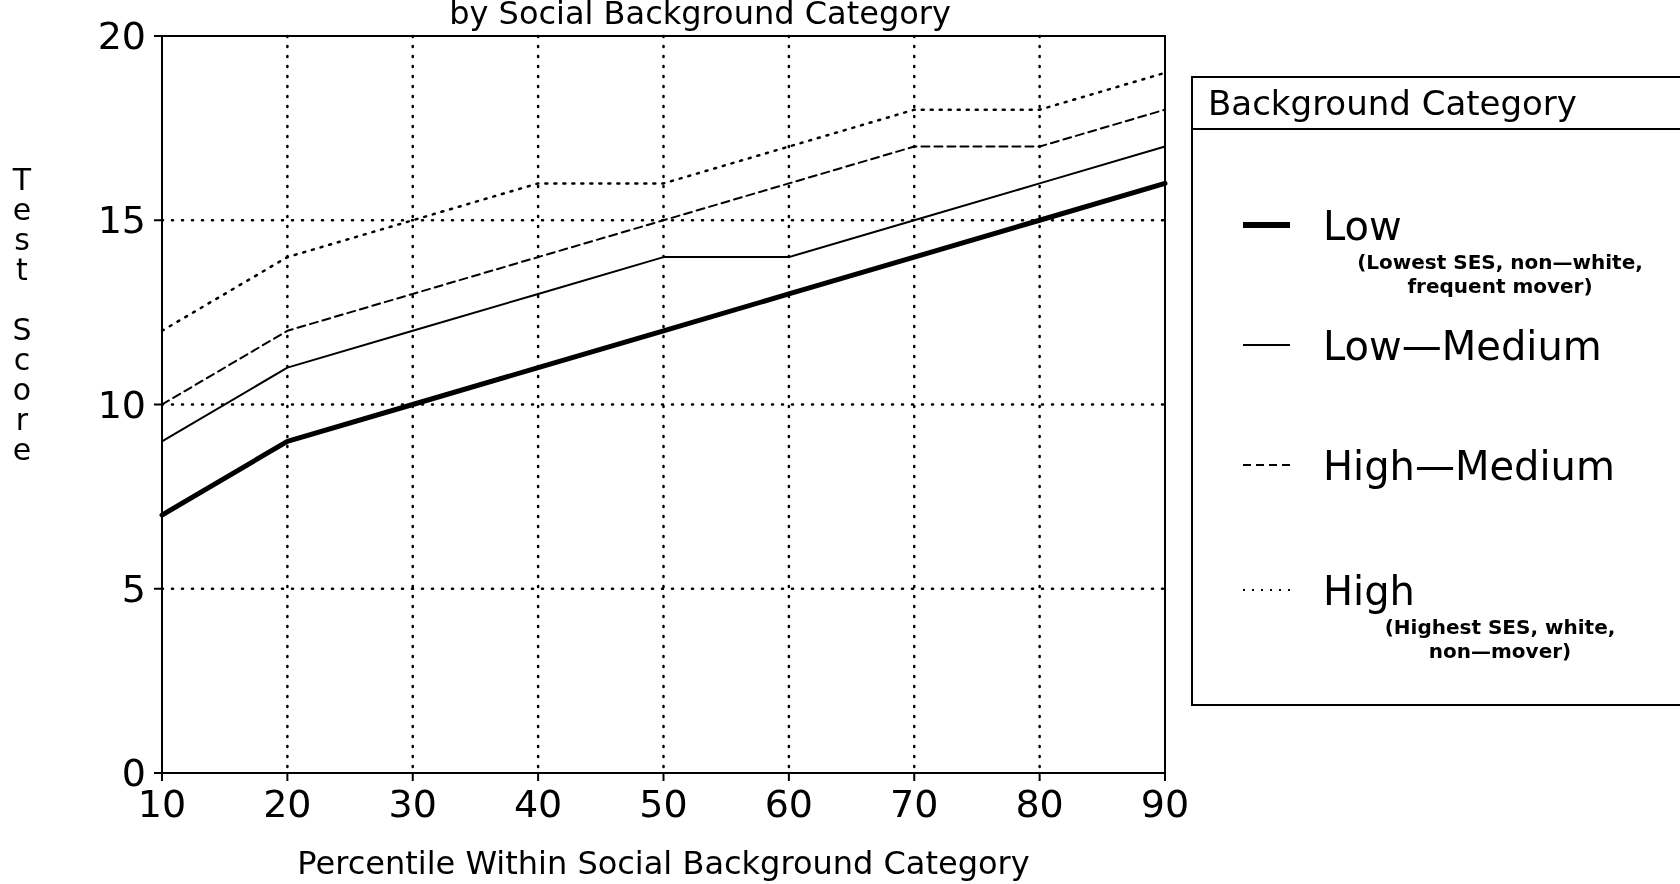 The image size is (1680, 884). I want to click on y-tick-label: 15, so click(121, 220).